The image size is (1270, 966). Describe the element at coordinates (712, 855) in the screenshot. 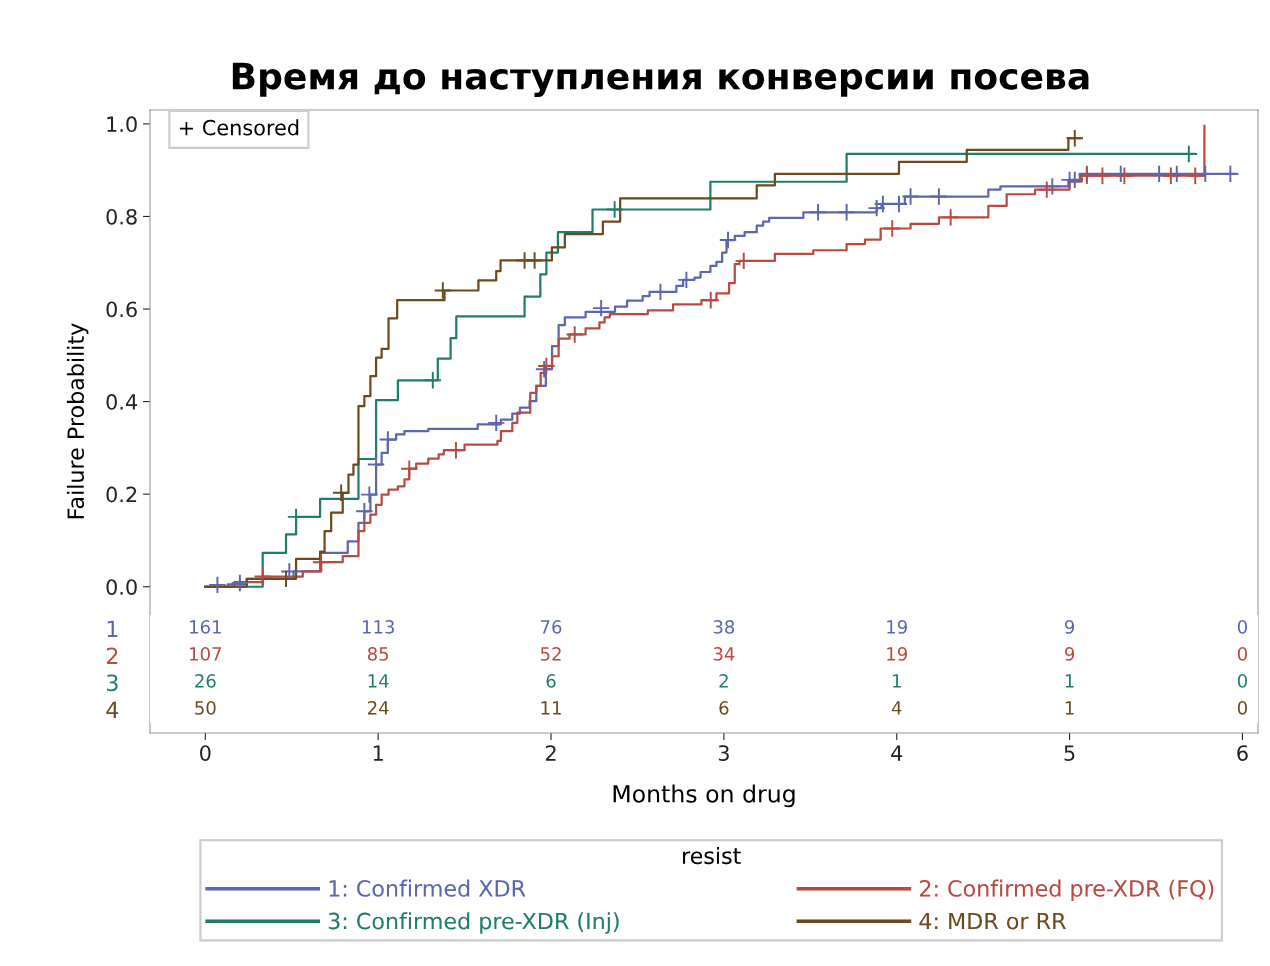

I see `legend-title: resist` at that location.